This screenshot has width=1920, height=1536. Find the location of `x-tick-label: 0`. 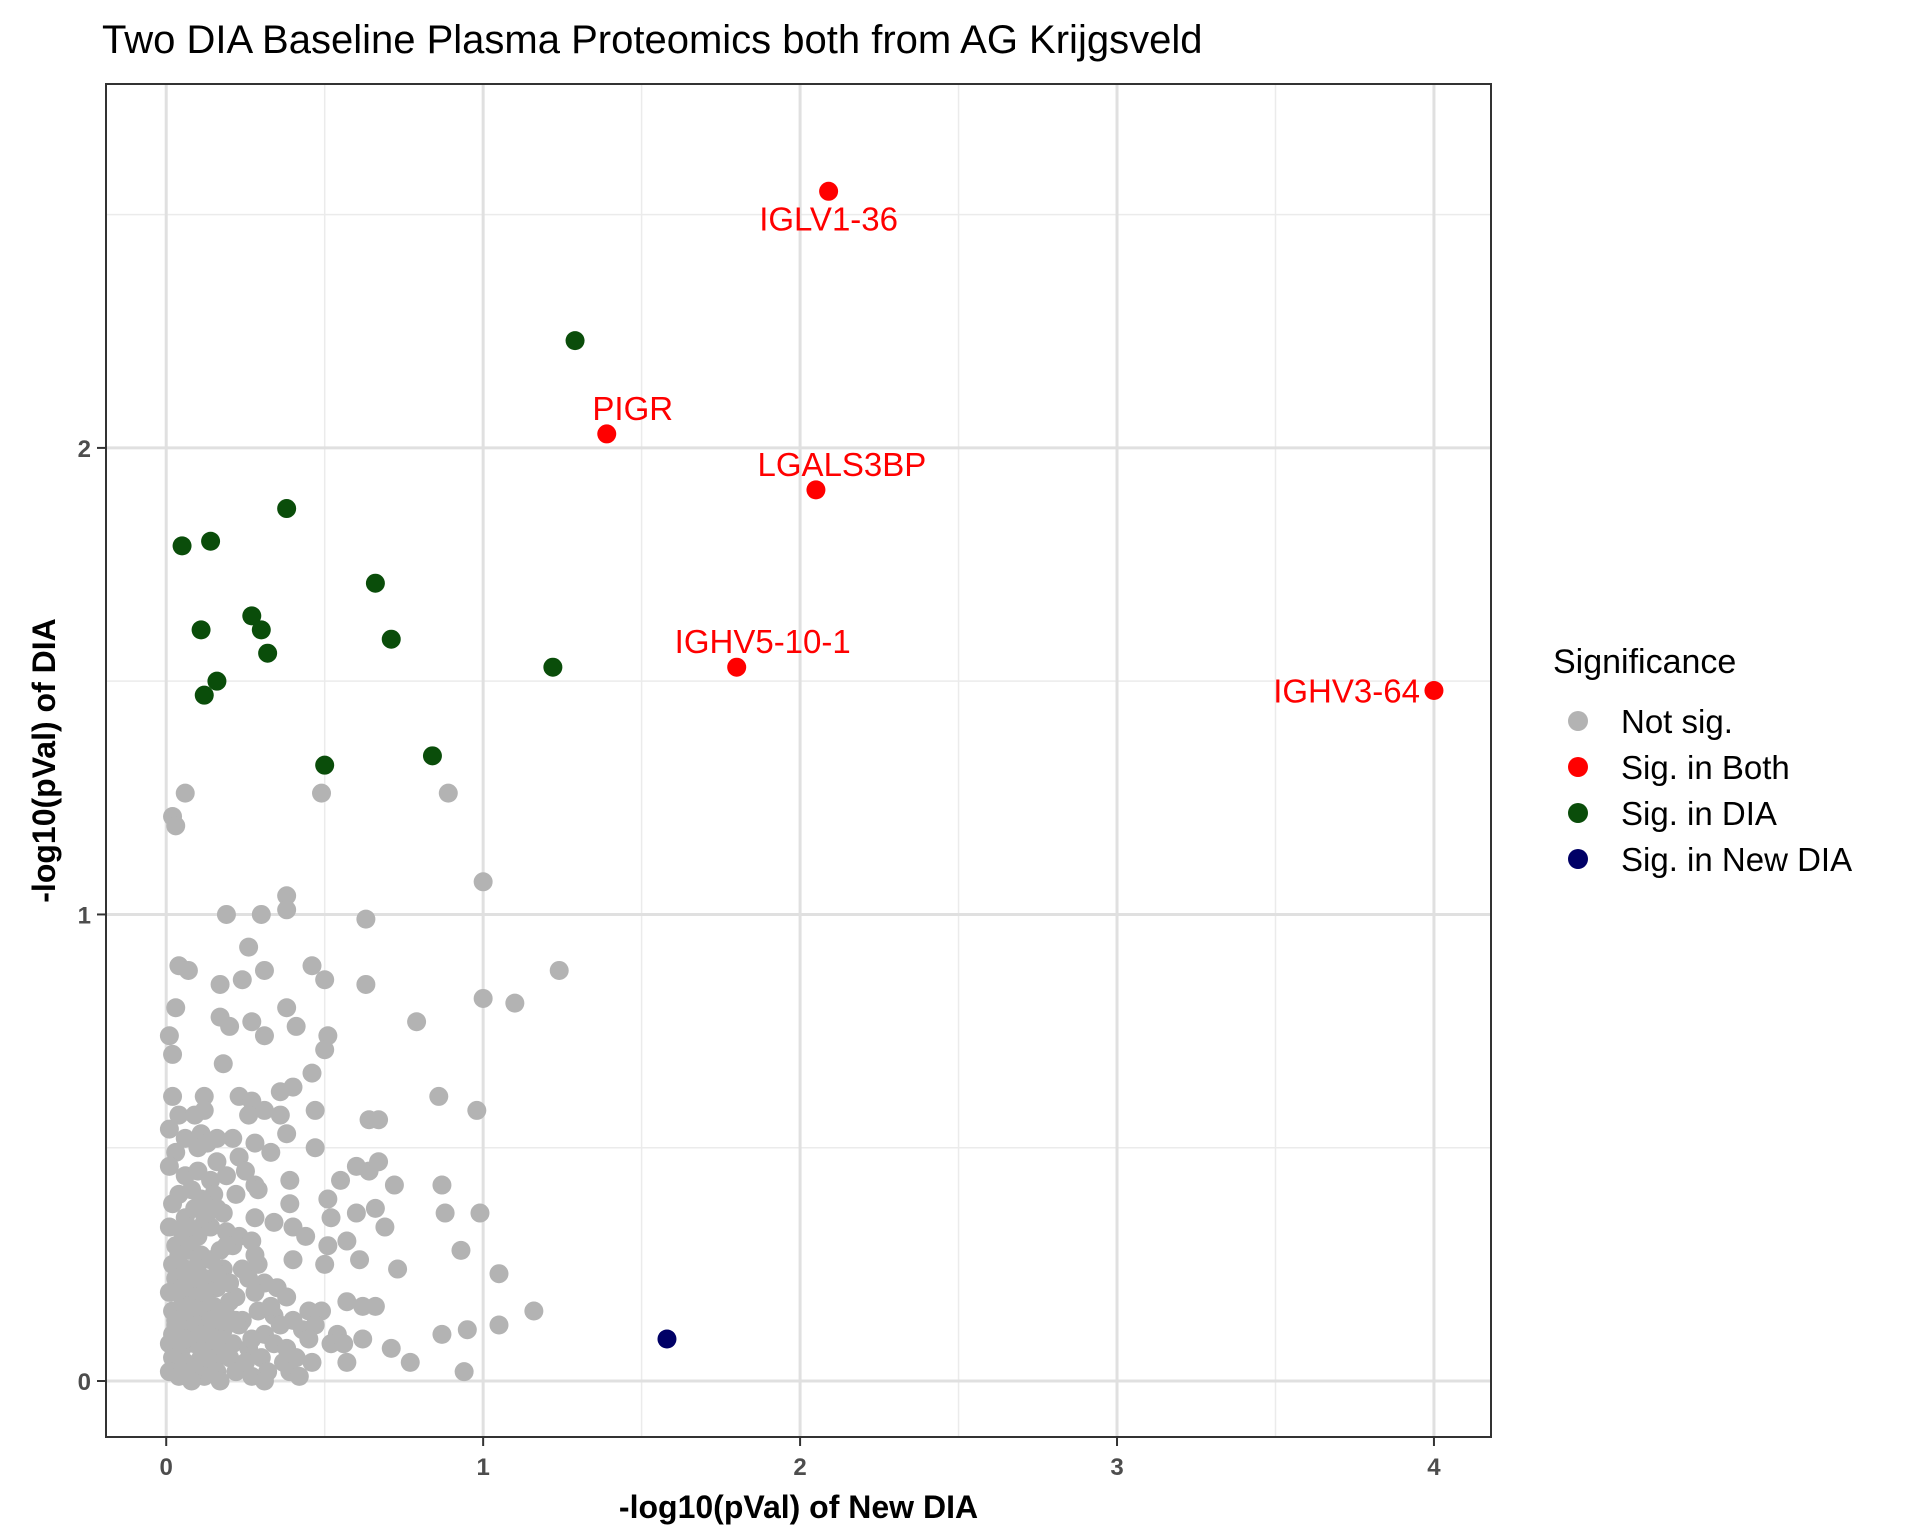

x-tick-label: 0 is located at coordinates (166, 1467).